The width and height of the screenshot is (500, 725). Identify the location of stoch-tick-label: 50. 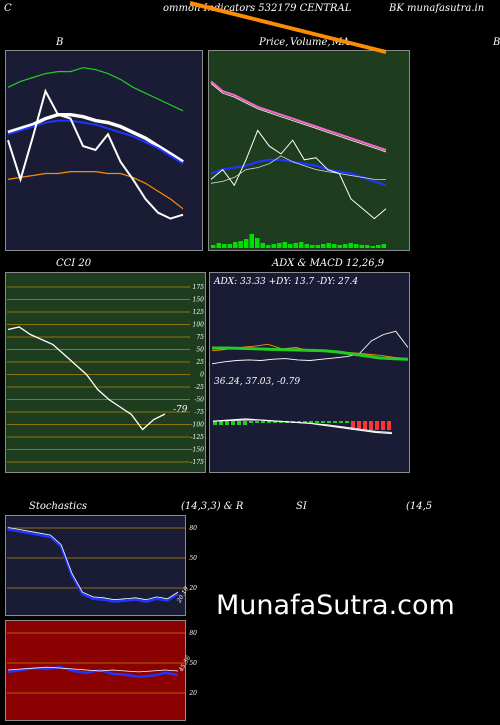
(193, 558).